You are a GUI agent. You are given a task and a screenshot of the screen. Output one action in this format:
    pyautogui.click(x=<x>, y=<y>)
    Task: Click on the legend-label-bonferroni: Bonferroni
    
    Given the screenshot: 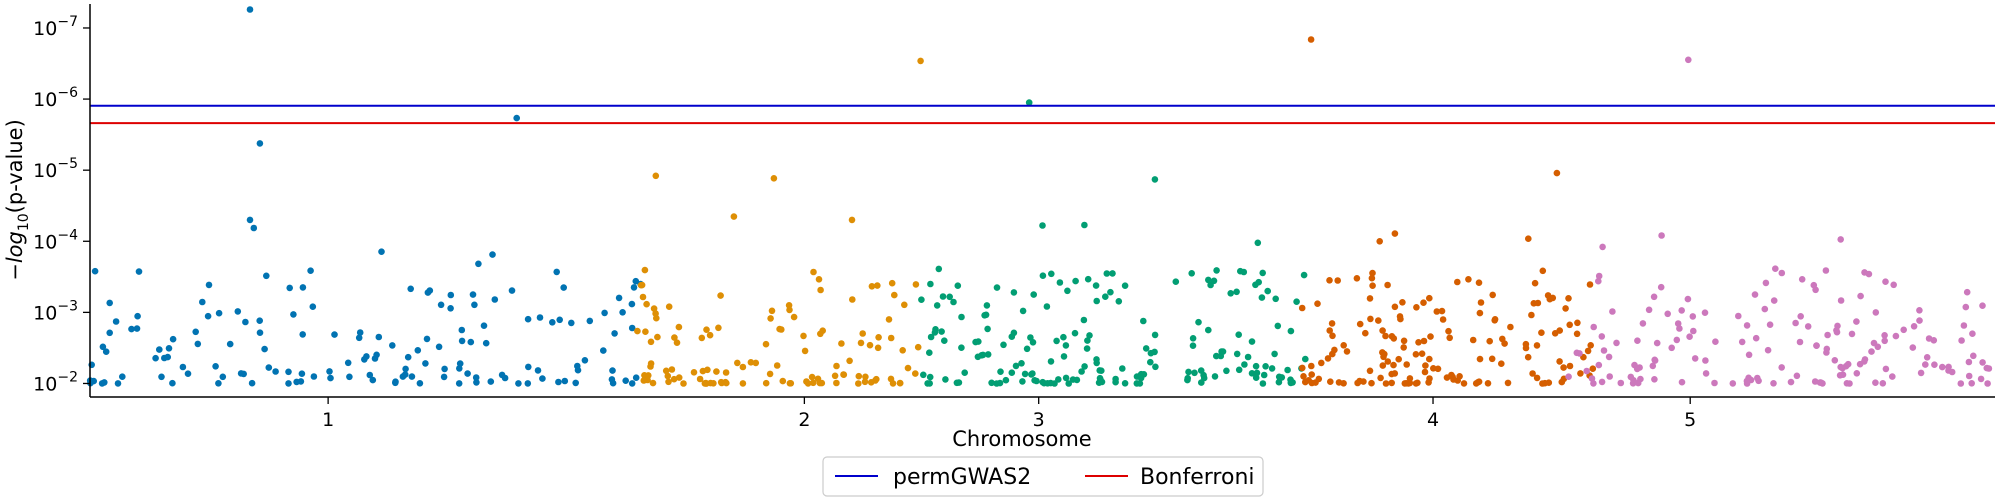 What is the action you would take?
    pyautogui.click(x=1197, y=477)
    